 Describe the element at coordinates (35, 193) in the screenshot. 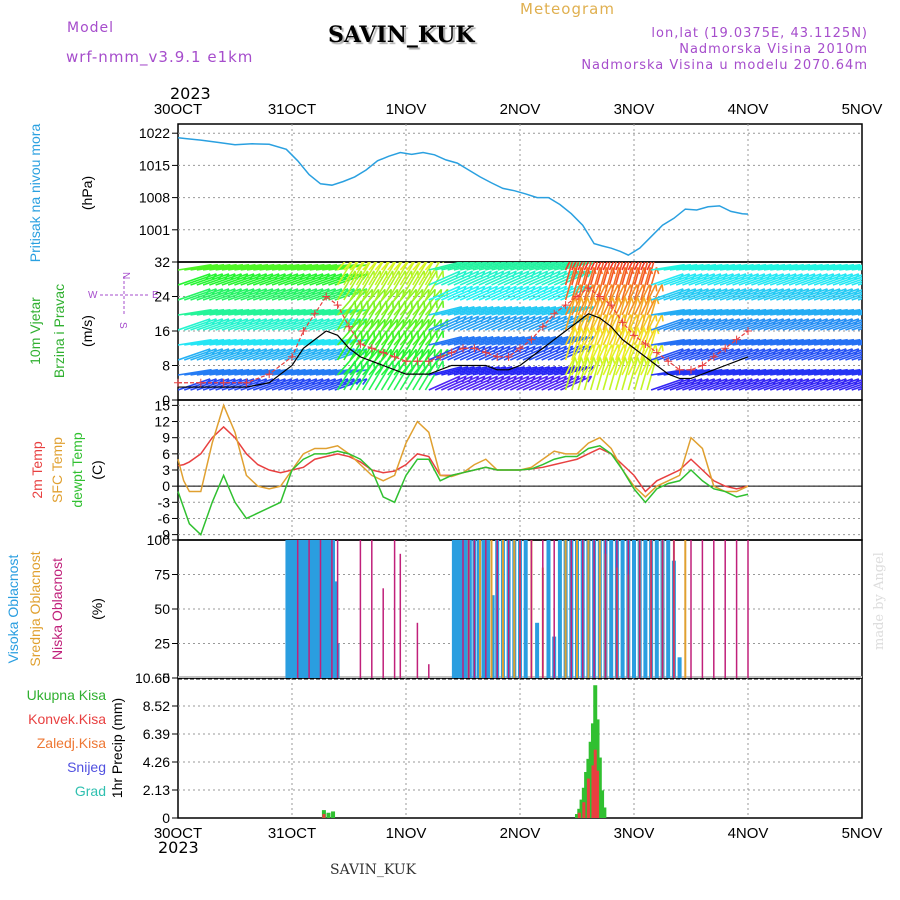

I see `pressure-ylabel: Pritisak na nivou mora` at that location.